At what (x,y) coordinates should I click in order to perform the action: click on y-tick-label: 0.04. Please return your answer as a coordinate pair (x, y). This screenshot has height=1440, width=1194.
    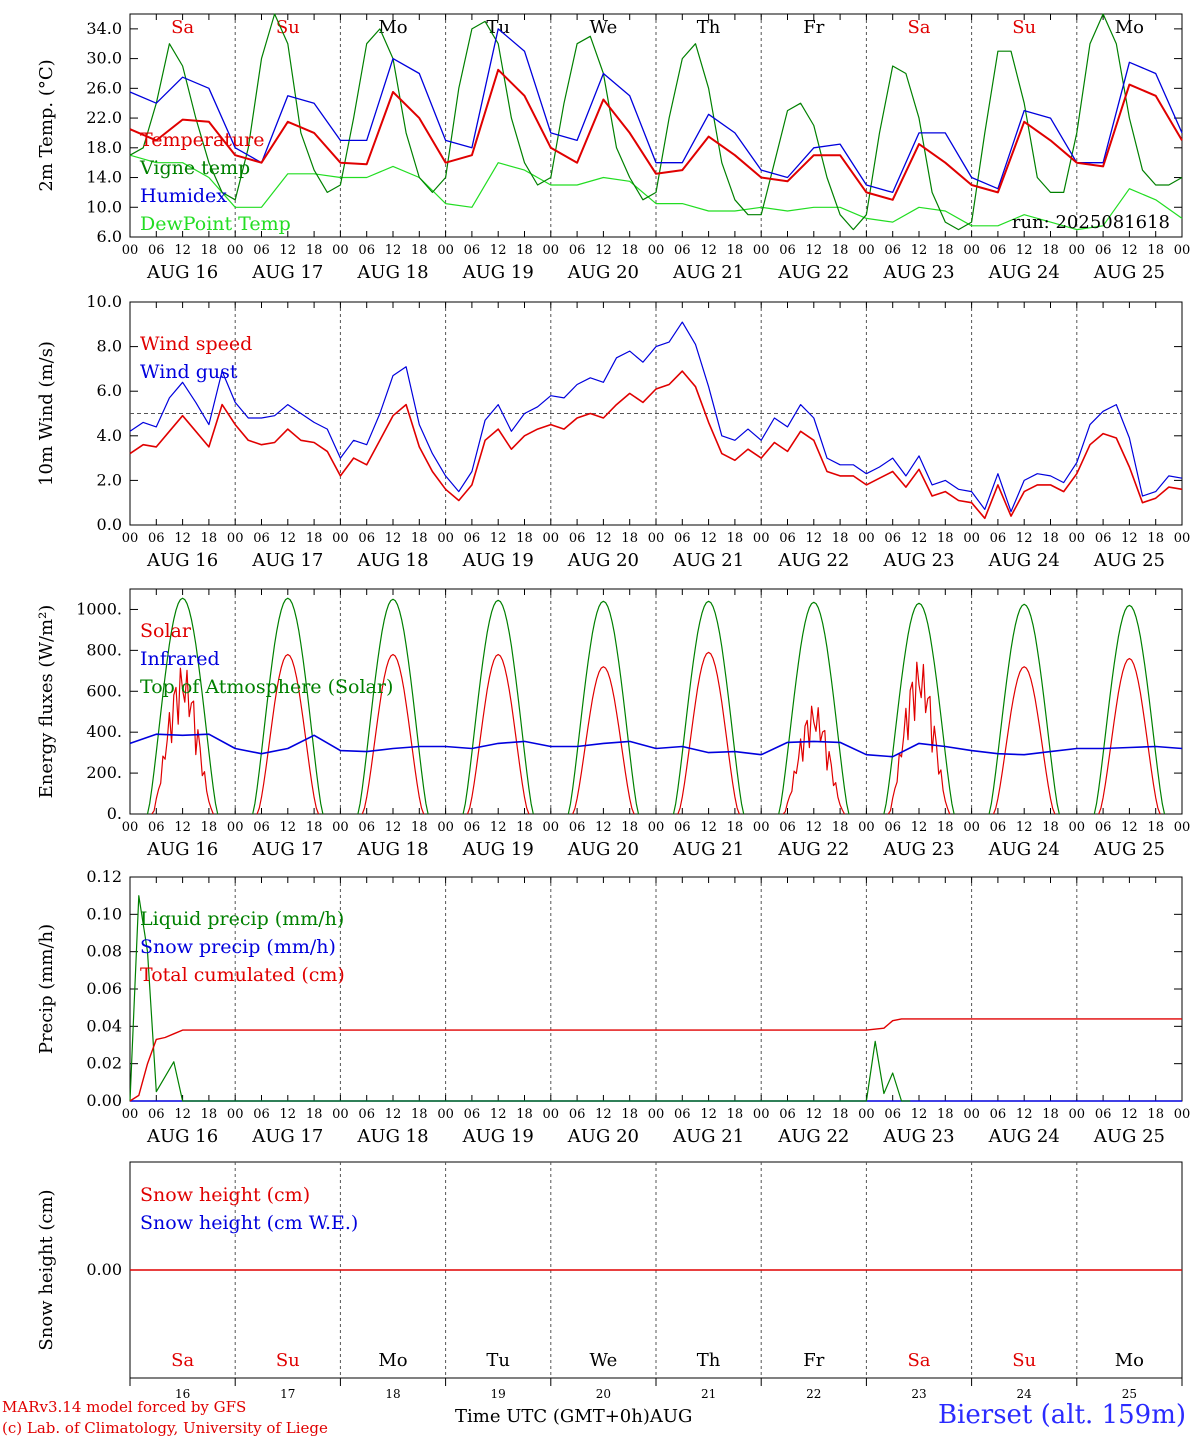
    Looking at the image, I should click on (104, 1025).